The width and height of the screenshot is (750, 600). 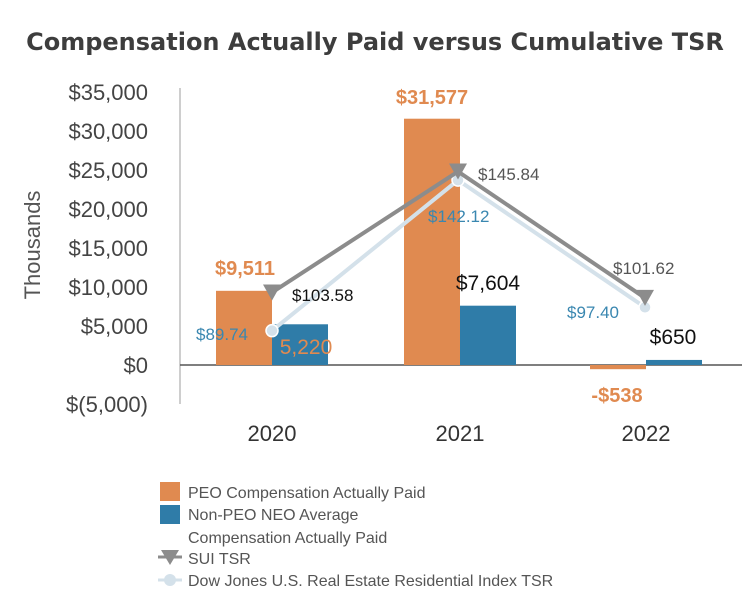 What do you see at coordinates (488, 283) in the screenshot?
I see `non-peo-value-label: $7,604` at bounding box center [488, 283].